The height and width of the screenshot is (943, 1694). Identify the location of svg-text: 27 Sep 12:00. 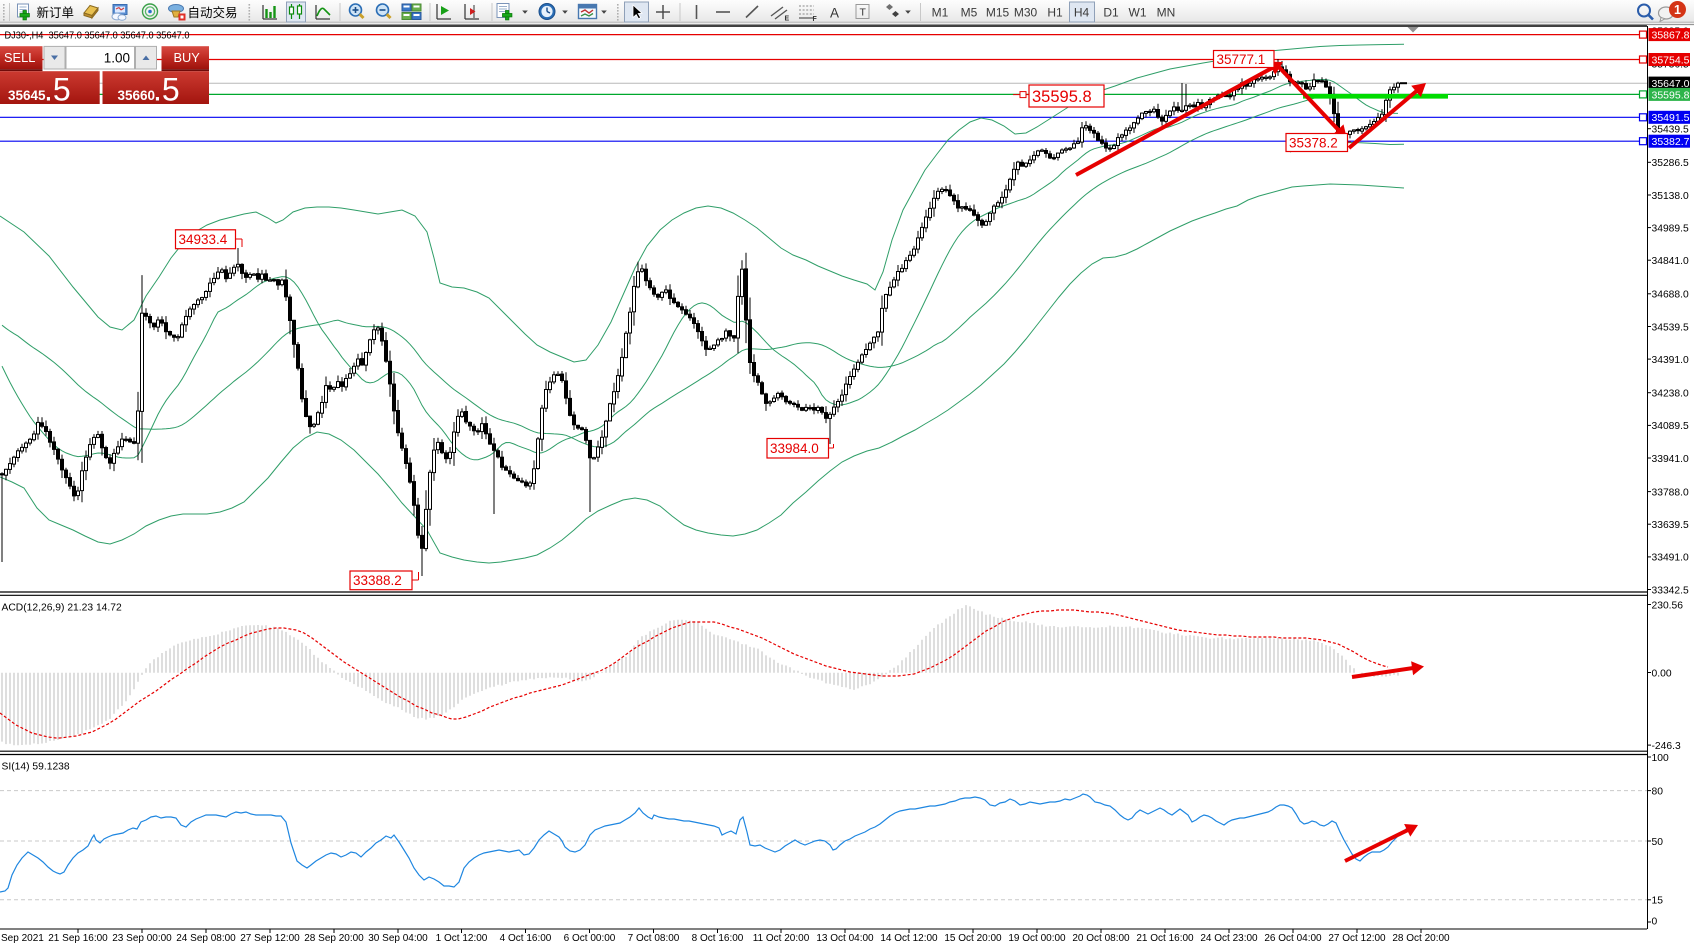
(270, 938).